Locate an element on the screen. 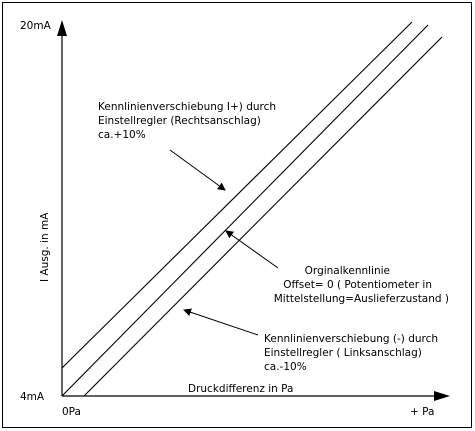 This screenshot has width=475, height=431. annotation-plus-line3: ca.+10% is located at coordinates (122, 135).